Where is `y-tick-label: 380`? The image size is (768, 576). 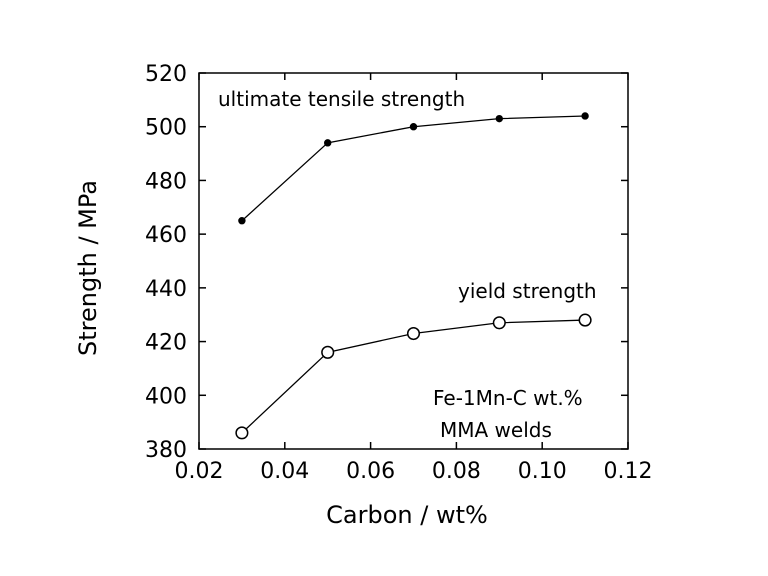
y-tick-label: 380 is located at coordinates (166, 450).